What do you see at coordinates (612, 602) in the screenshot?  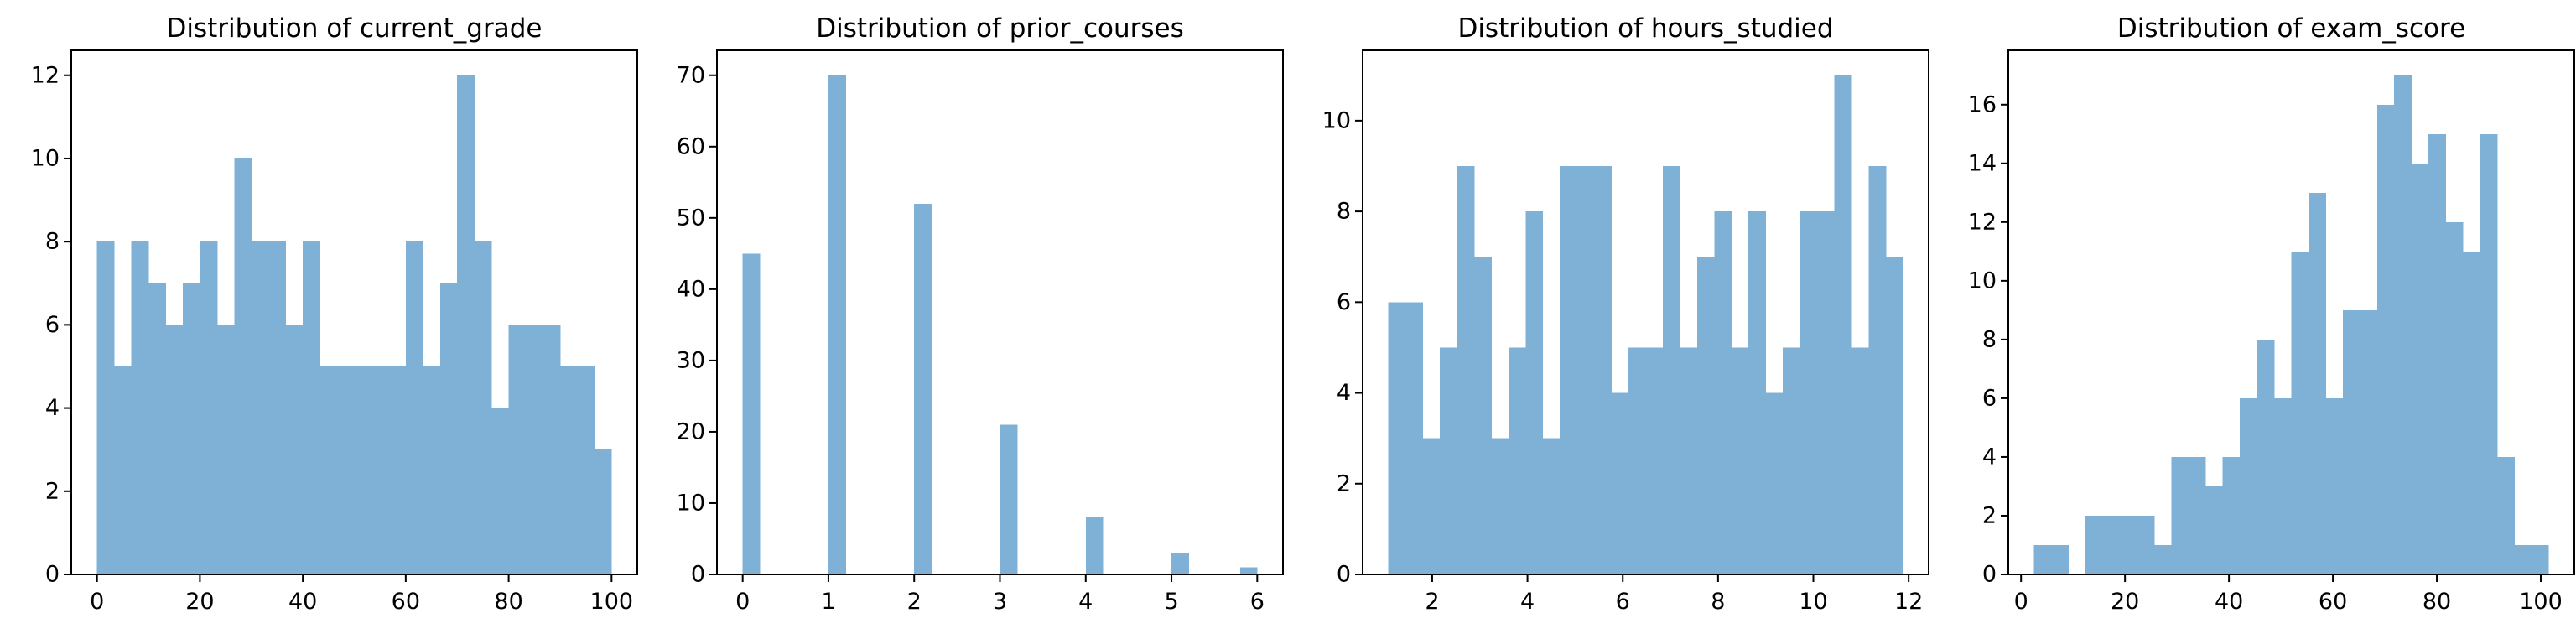 I see `x-tick-label: 100` at bounding box center [612, 602].